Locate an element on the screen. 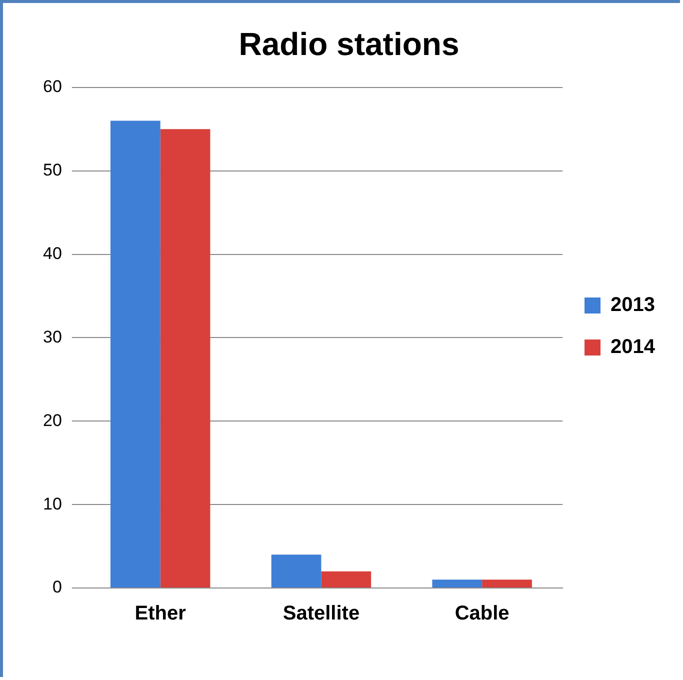 This screenshot has width=683, height=680. legend-label: 2013 is located at coordinates (633, 305).